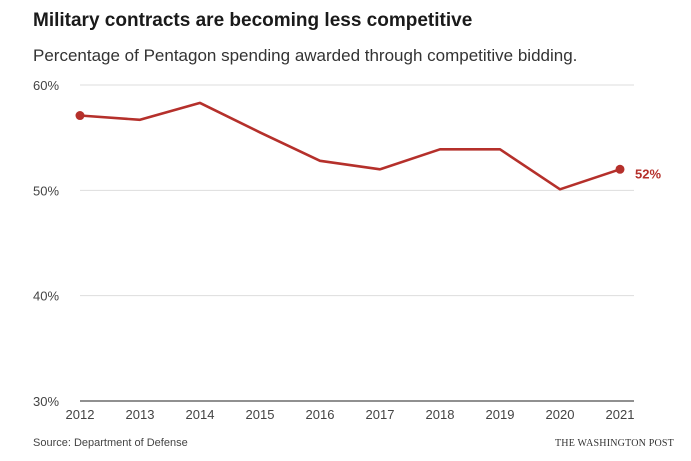  Describe the element at coordinates (620, 414) in the screenshot. I see `x-tick-label: 2021` at that location.